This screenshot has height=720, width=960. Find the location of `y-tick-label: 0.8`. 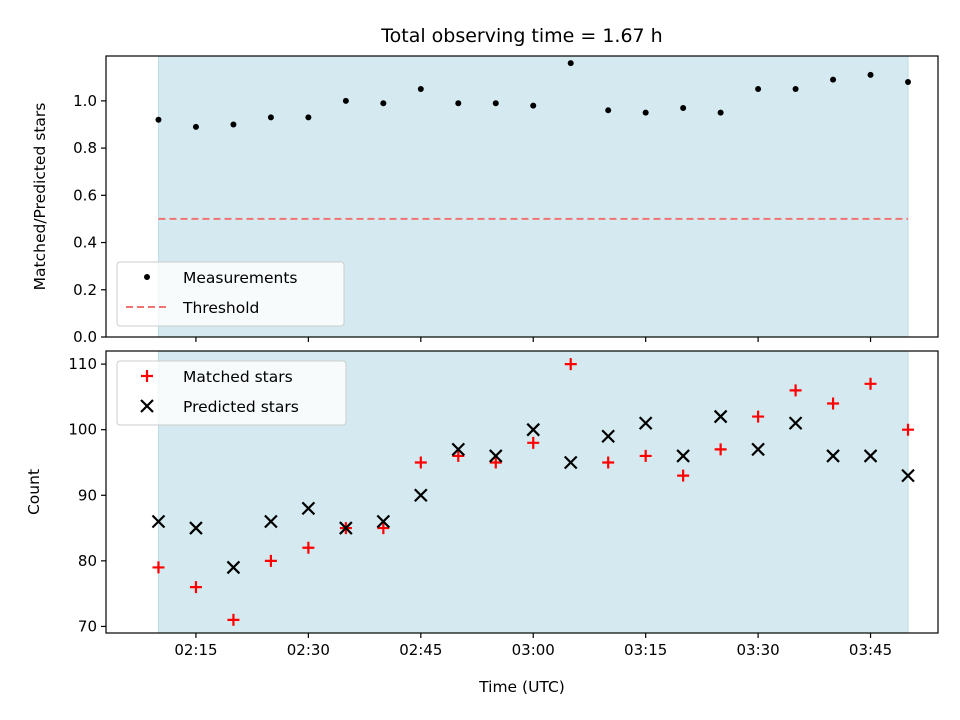

y-tick-label: 0.8 is located at coordinates (85, 148).